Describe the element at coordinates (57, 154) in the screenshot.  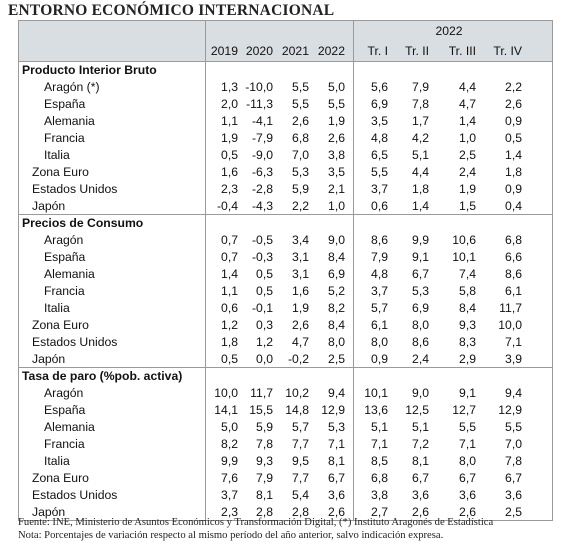
I see `row-label: Italia` at that location.